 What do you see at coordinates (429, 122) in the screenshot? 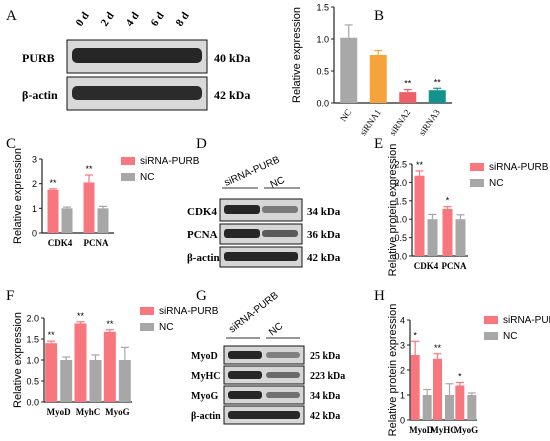
I see `x-tick-label: siRNA3` at bounding box center [429, 122].